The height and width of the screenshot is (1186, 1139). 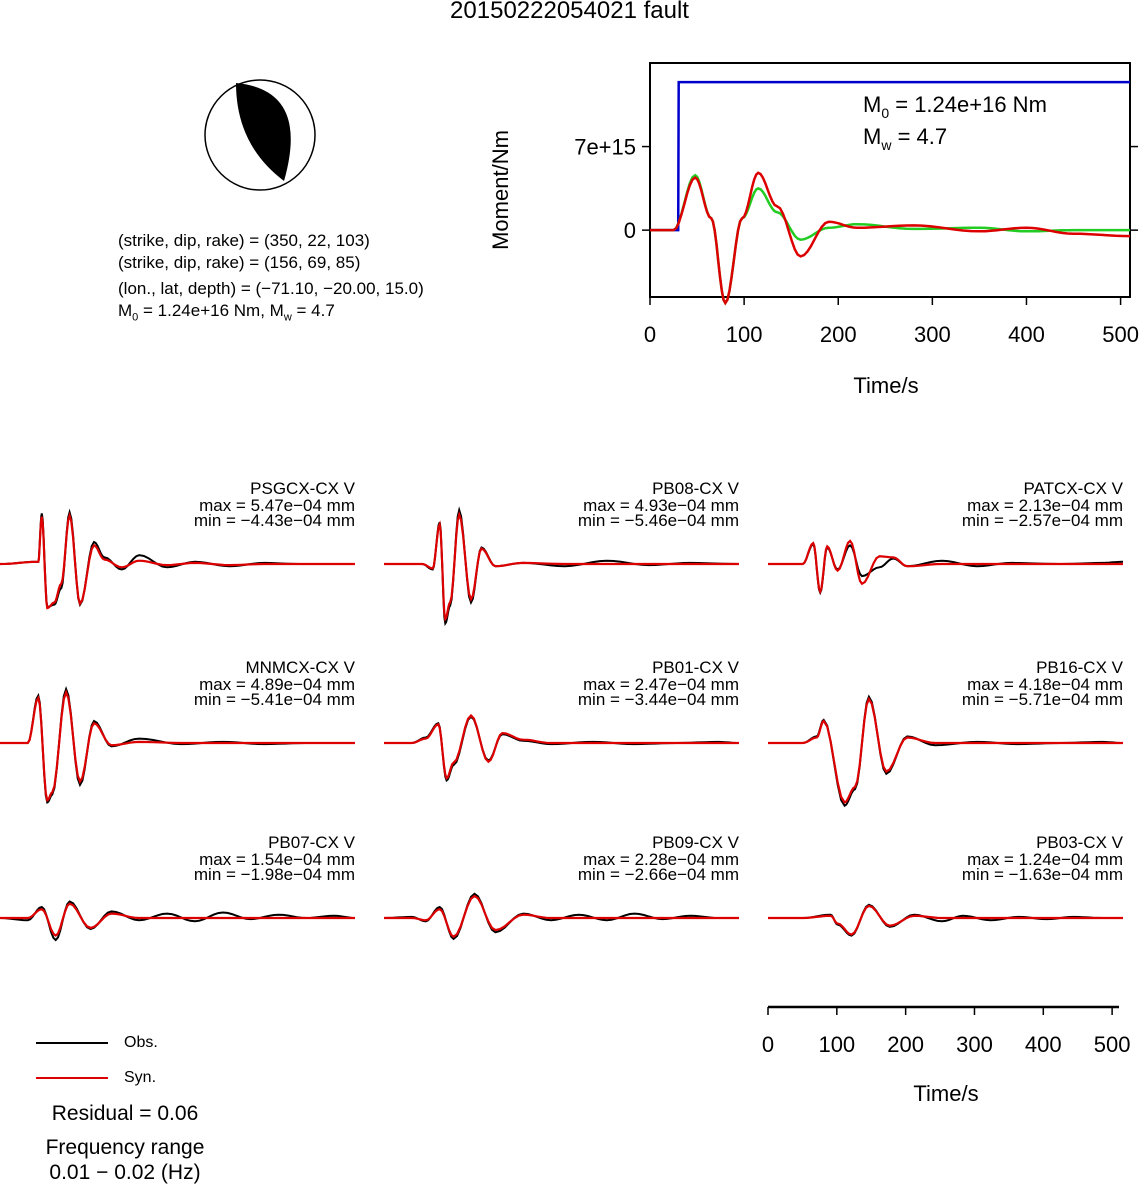 I want to click on station-min: min = −4.43e−04 mm, so click(x=274, y=520).